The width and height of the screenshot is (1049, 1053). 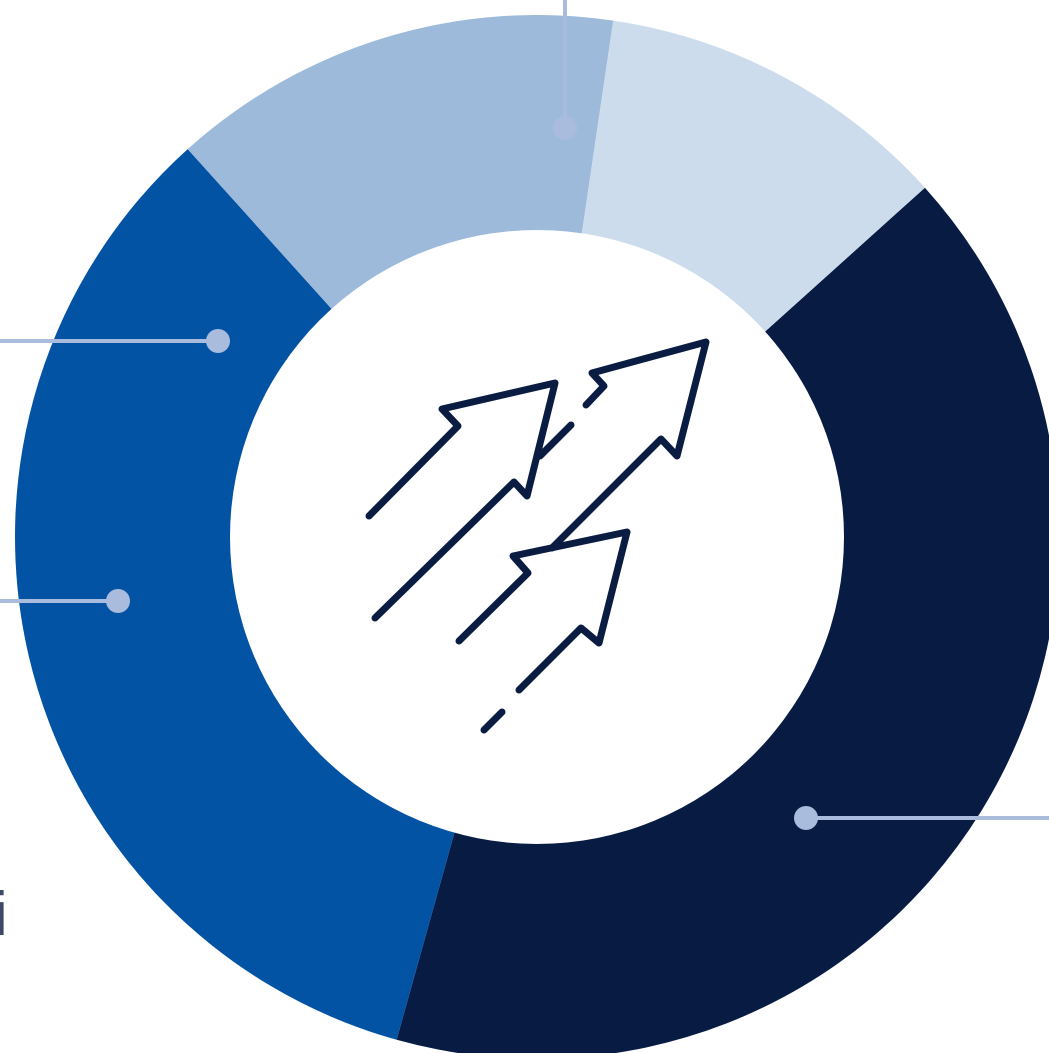 I want to click on rising-arrows-icon, so click(x=537, y=536).